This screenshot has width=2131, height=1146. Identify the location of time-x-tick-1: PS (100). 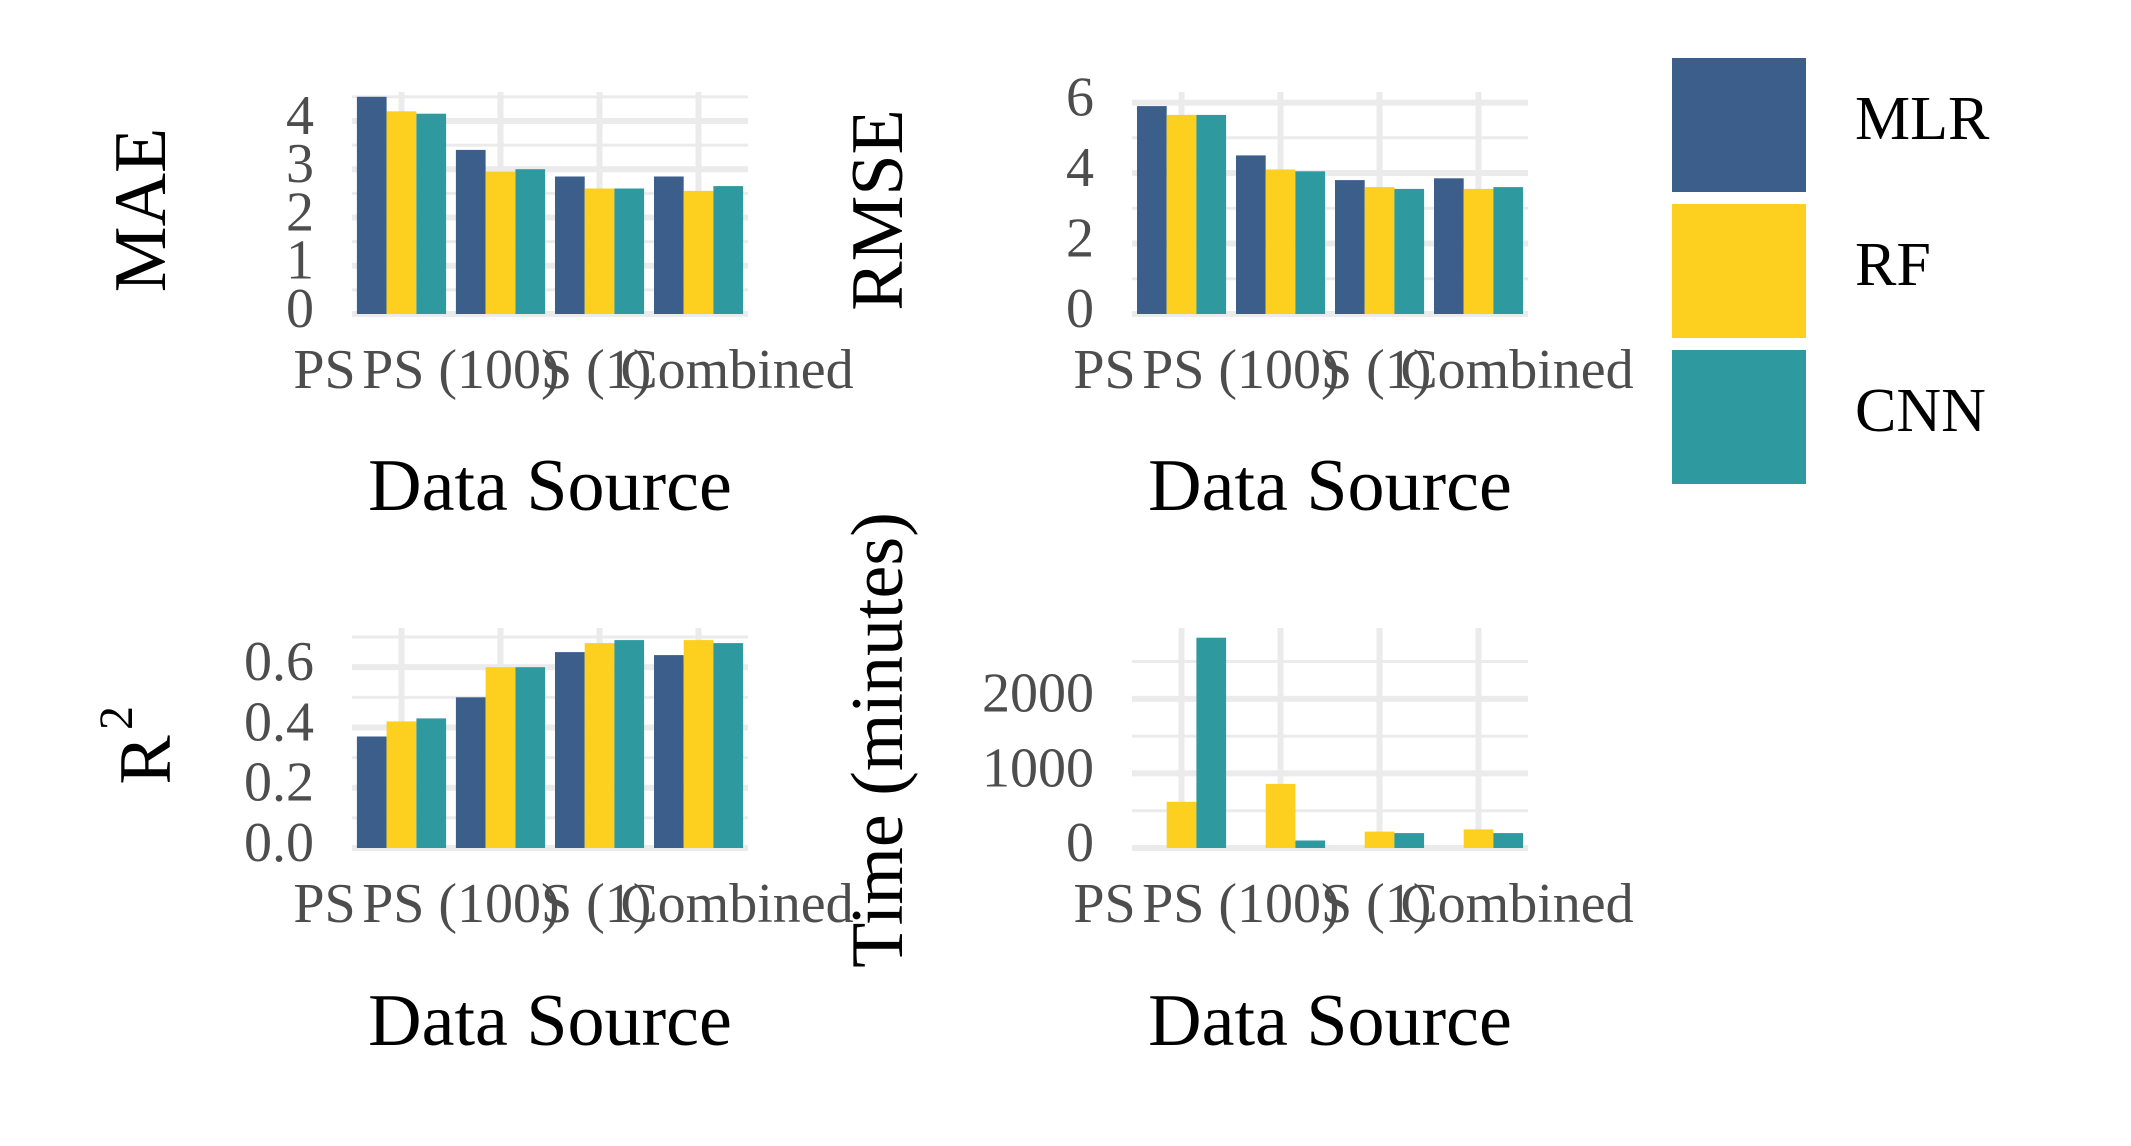
(1241, 904).